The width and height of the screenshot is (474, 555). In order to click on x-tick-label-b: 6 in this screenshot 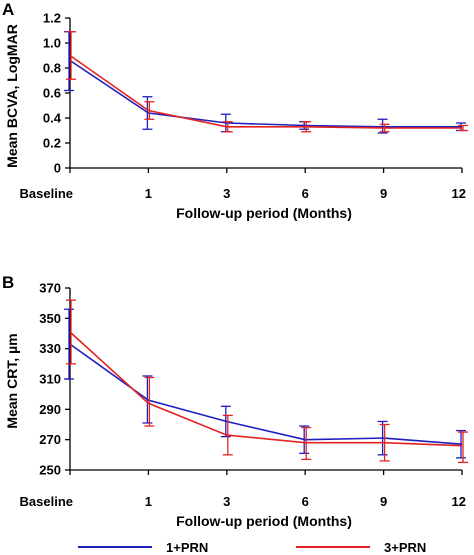, I will do `click(305, 501)`.